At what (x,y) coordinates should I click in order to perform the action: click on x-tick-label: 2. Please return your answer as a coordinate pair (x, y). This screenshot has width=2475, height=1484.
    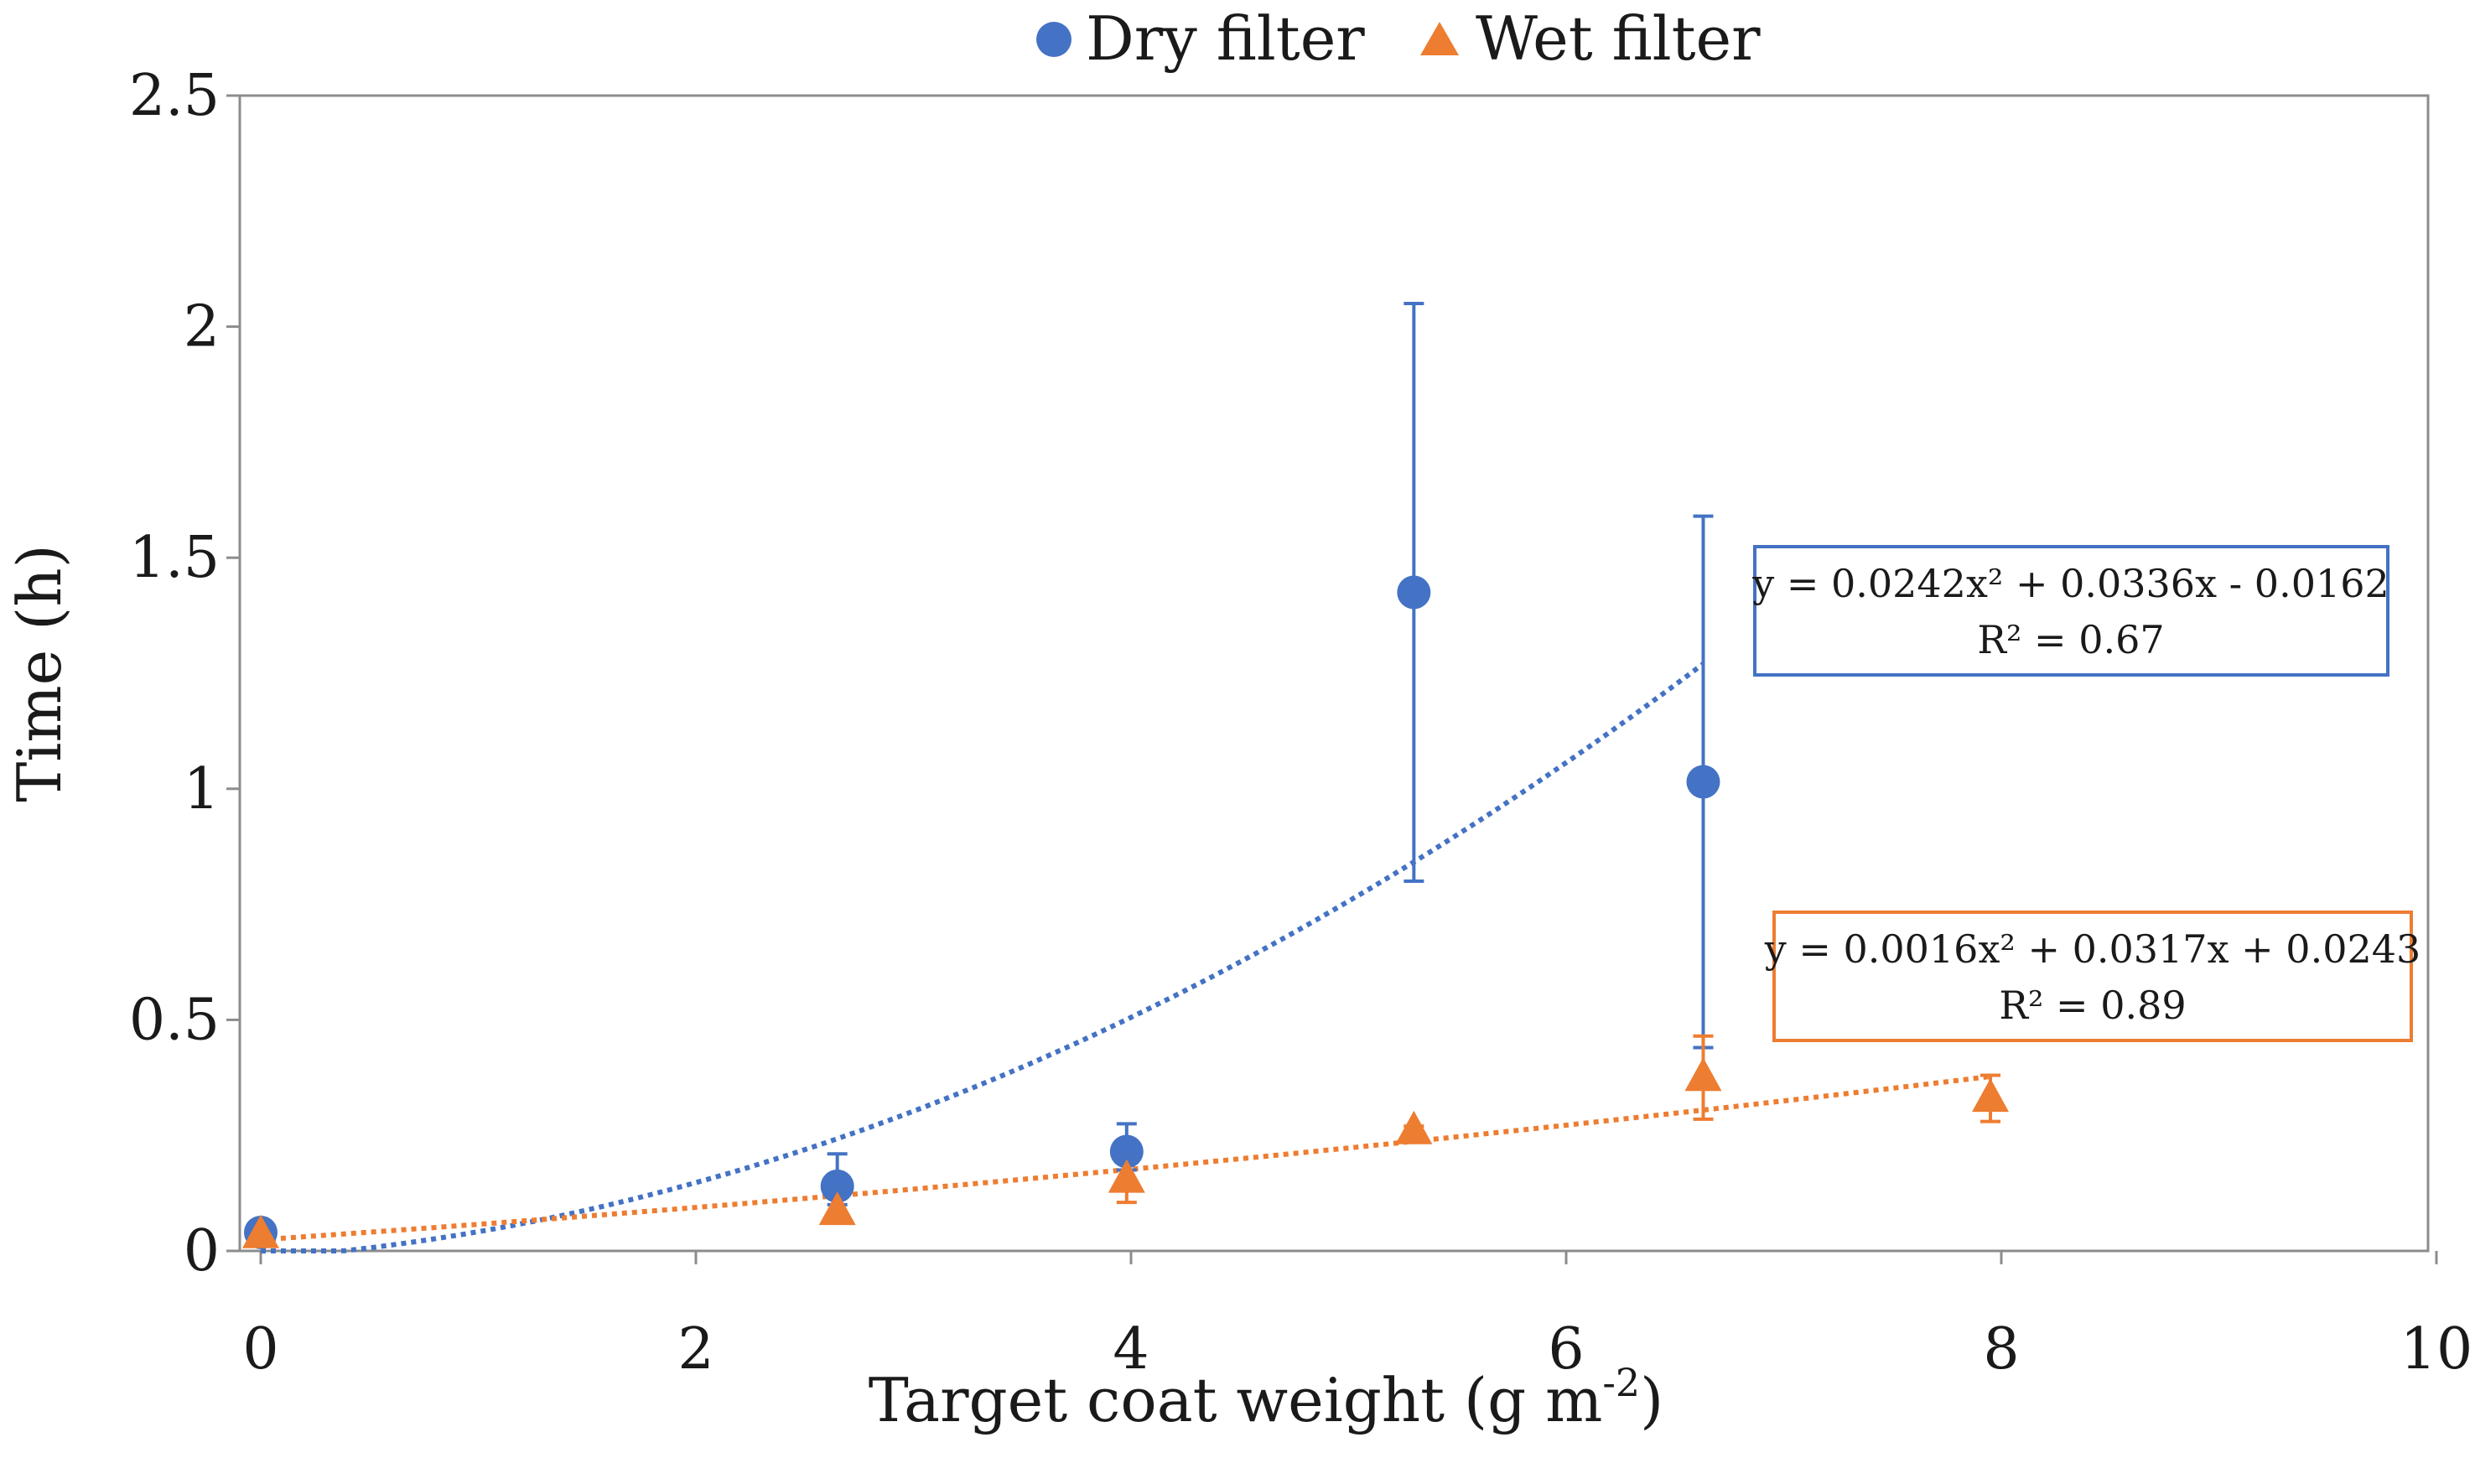
    Looking at the image, I should click on (695, 1349).